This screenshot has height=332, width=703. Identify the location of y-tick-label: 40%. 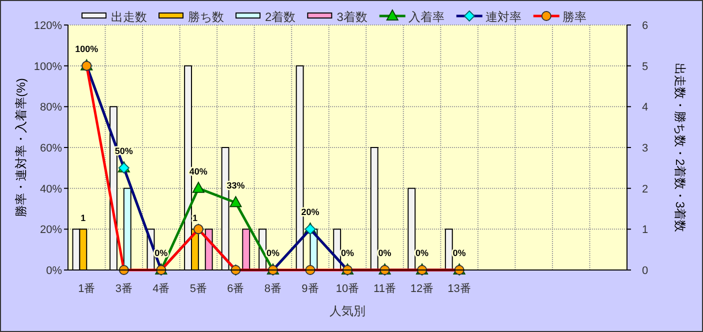
(51, 189).